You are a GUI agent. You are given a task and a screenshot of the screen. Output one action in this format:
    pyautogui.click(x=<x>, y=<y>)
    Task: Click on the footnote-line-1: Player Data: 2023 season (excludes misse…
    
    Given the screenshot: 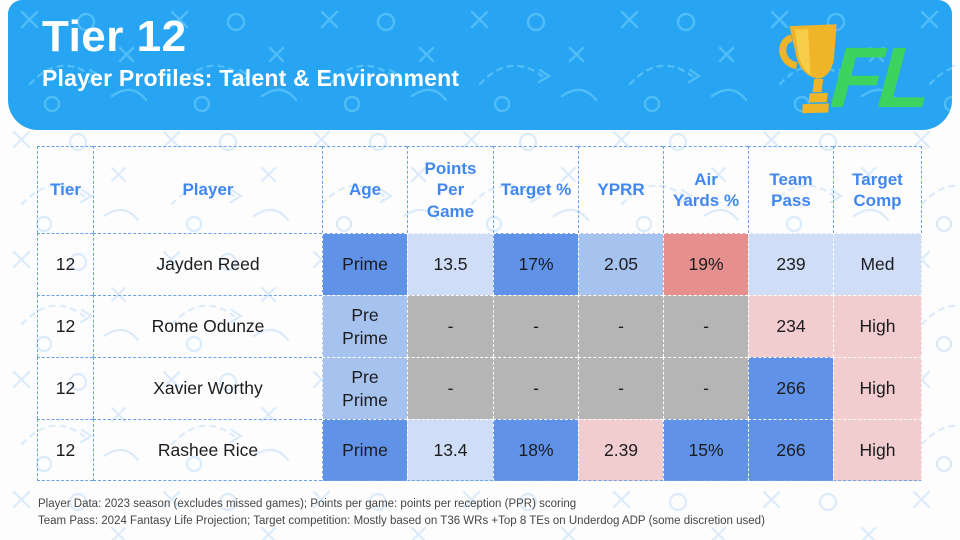 What is the action you would take?
    pyautogui.click(x=307, y=504)
    